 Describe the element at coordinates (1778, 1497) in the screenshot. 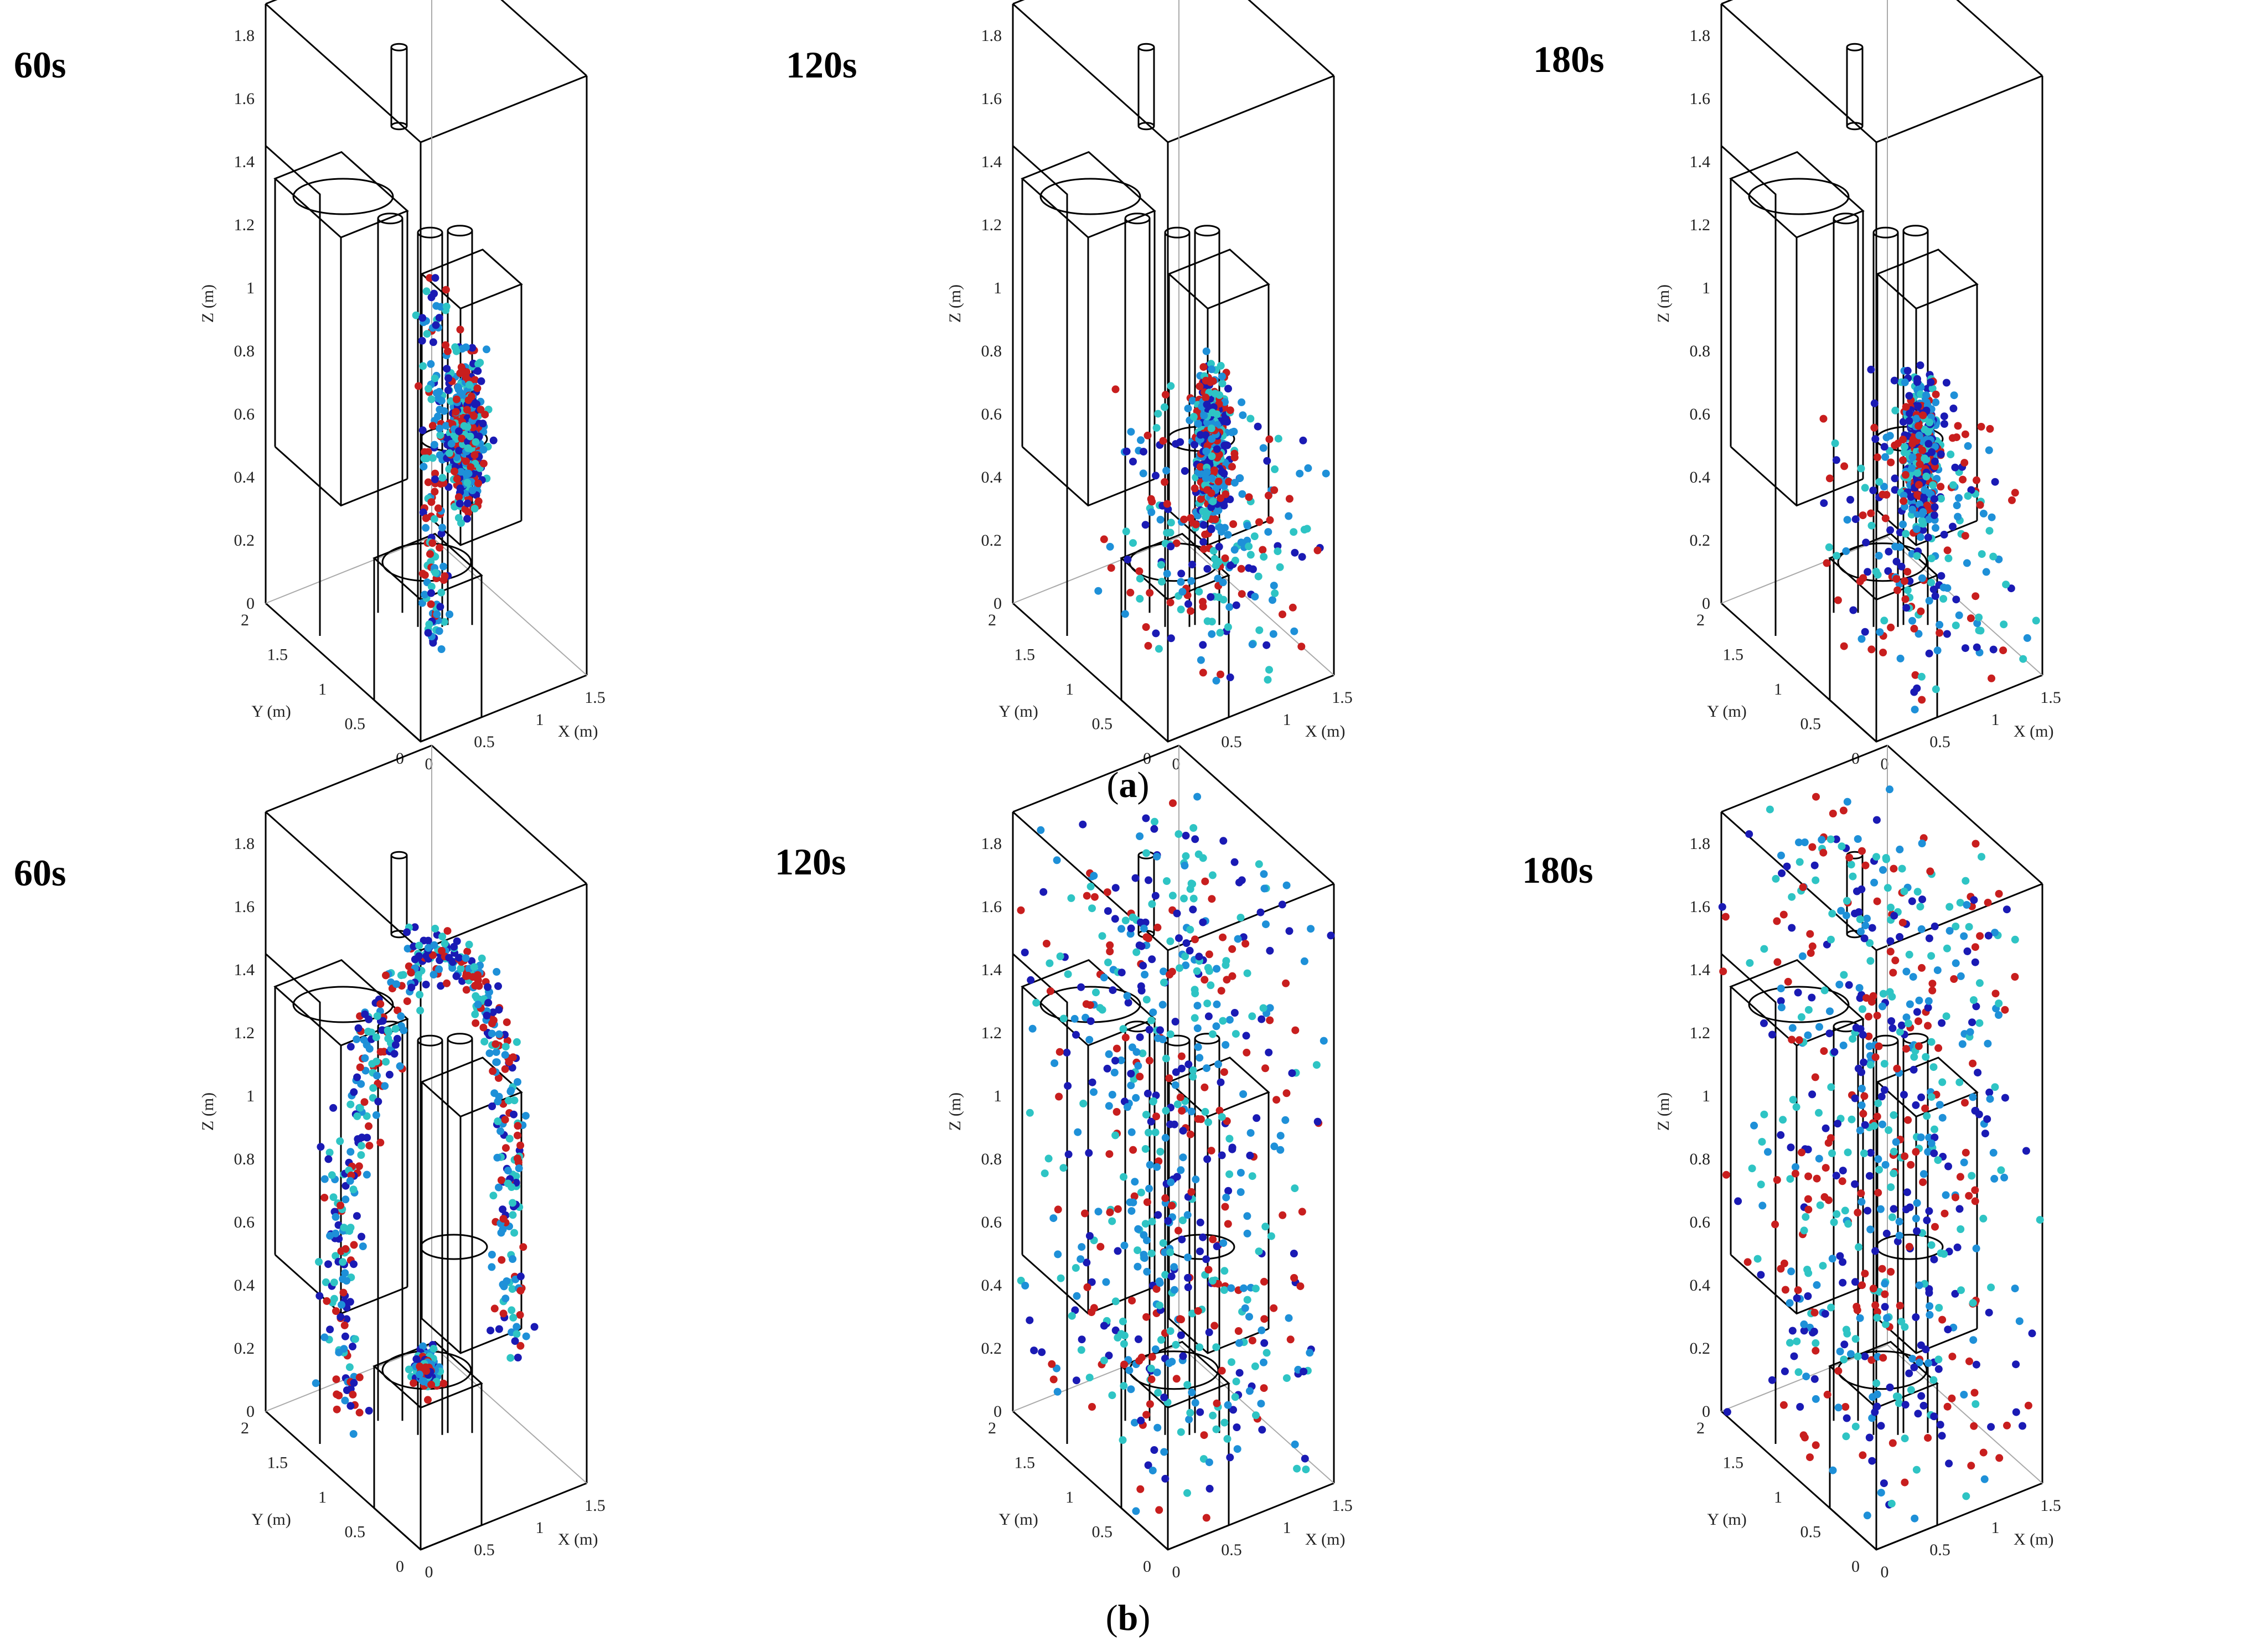

I see `y-tick-label: 1` at that location.